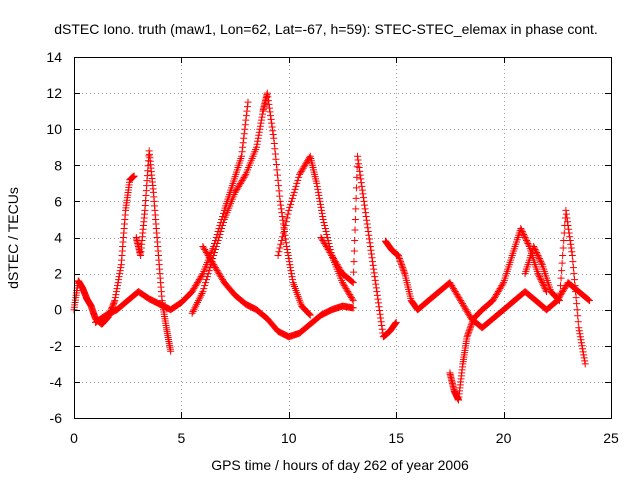 The image size is (640, 480). Describe the element at coordinates (504, 438) in the screenshot. I see `x-tick-label: 20` at that location.